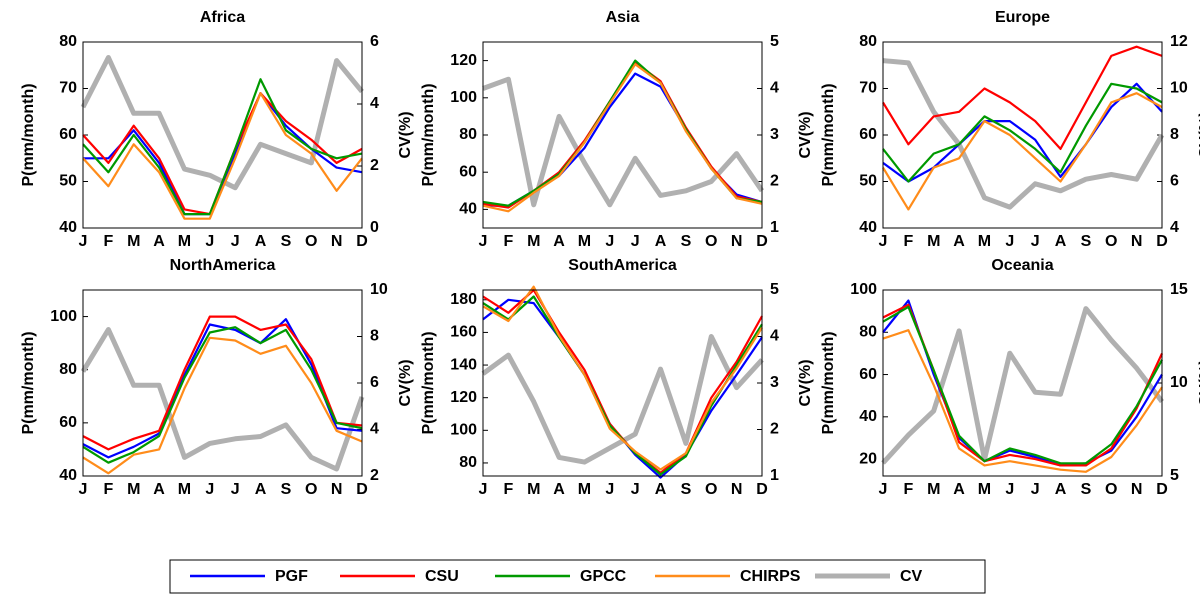 The width and height of the screenshot is (1200, 594). I want to click on x-tick-label: S, so click(1086, 241).